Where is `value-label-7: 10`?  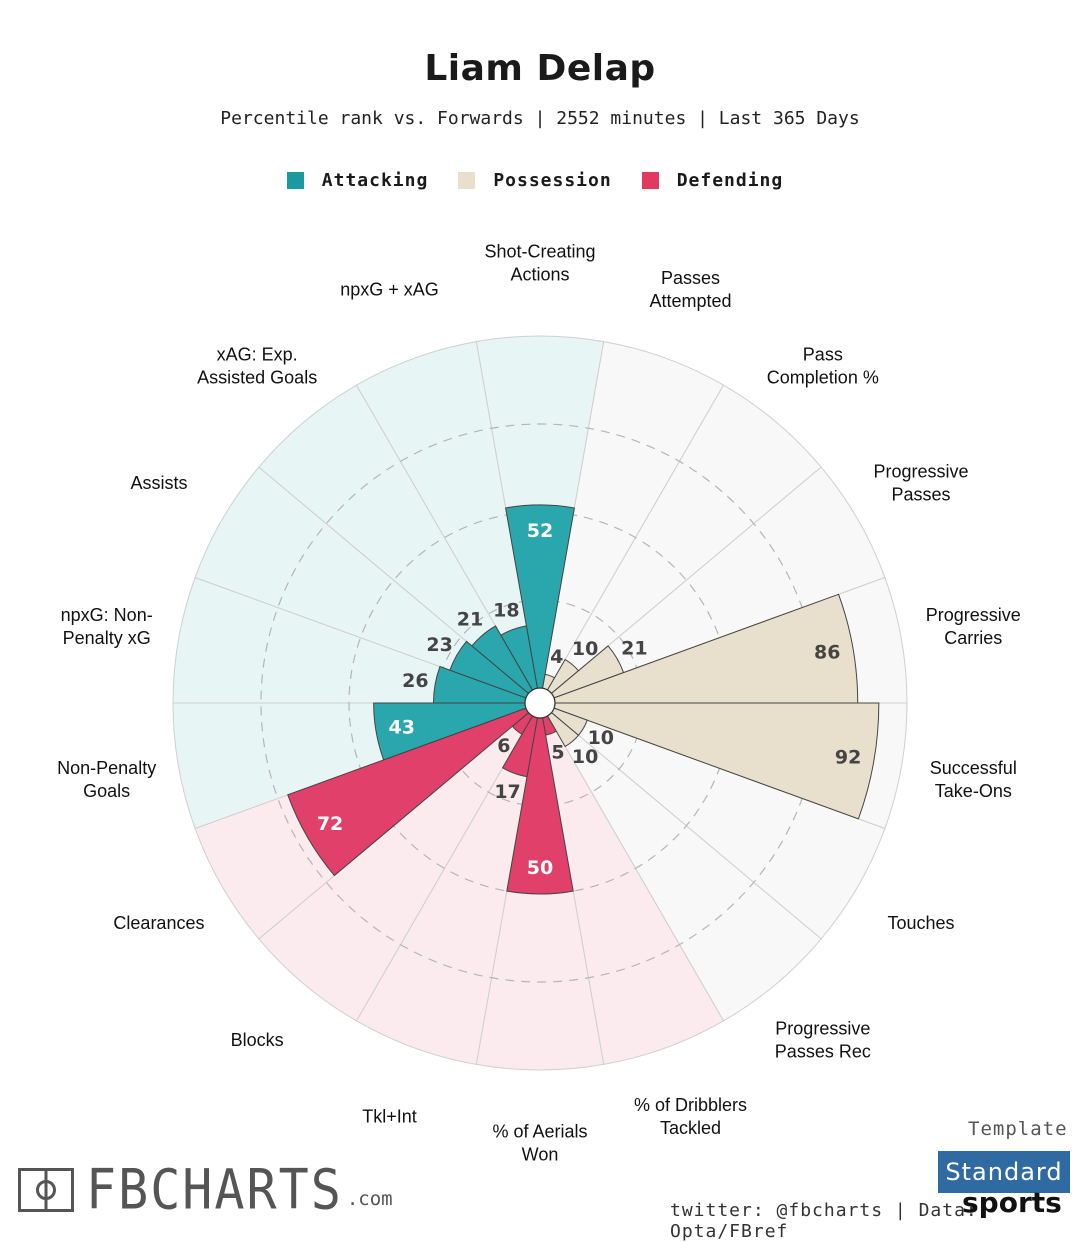 value-label-7: 10 is located at coordinates (585, 757).